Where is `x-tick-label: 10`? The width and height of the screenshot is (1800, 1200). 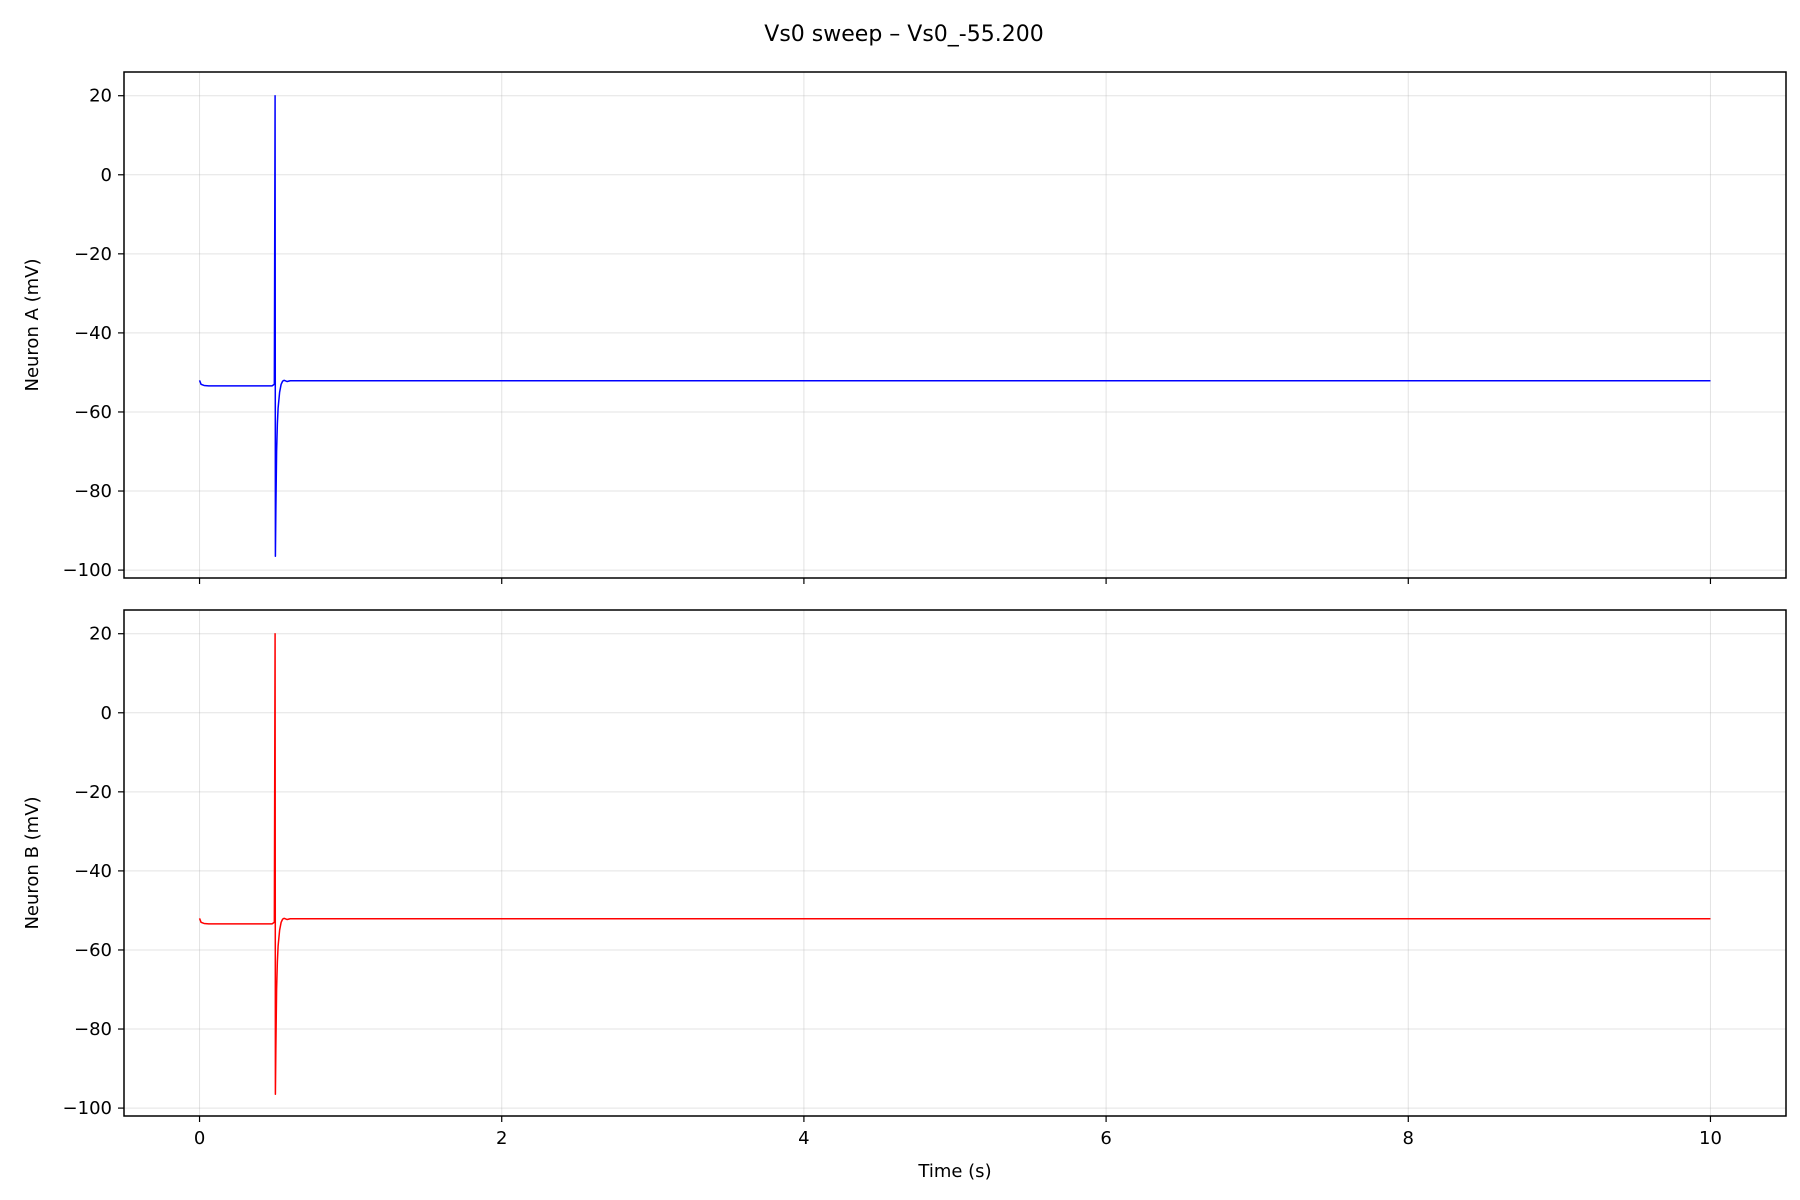
x-tick-label: 10 is located at coordinates (1710, 1138).